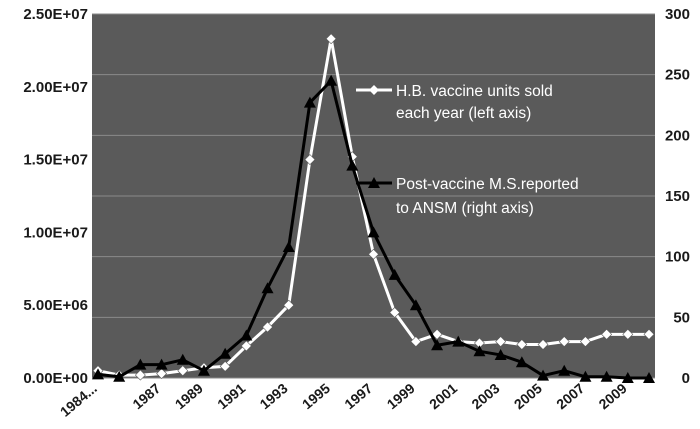 This screenshot has width=700, height=429. What do you see at coordinates (55, 14) in the screenshot?
I see `left-axis-tick-label: 2.50E+07` at bounding box center [55, 14].